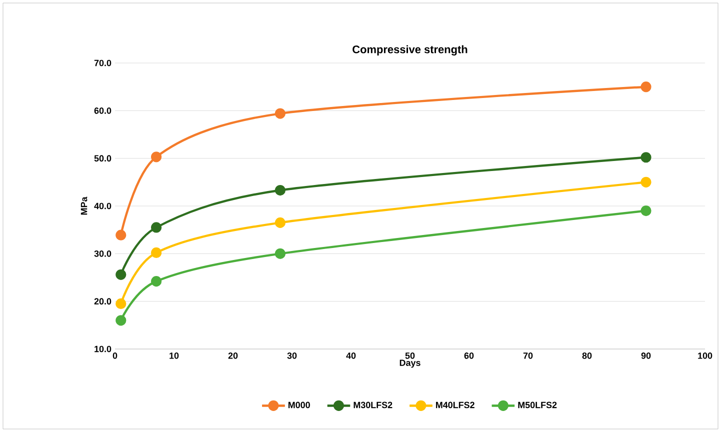  Describe the element at coordinates (103, 110) in the screenshot. I see `y-tick-label: 60.0` at that location.